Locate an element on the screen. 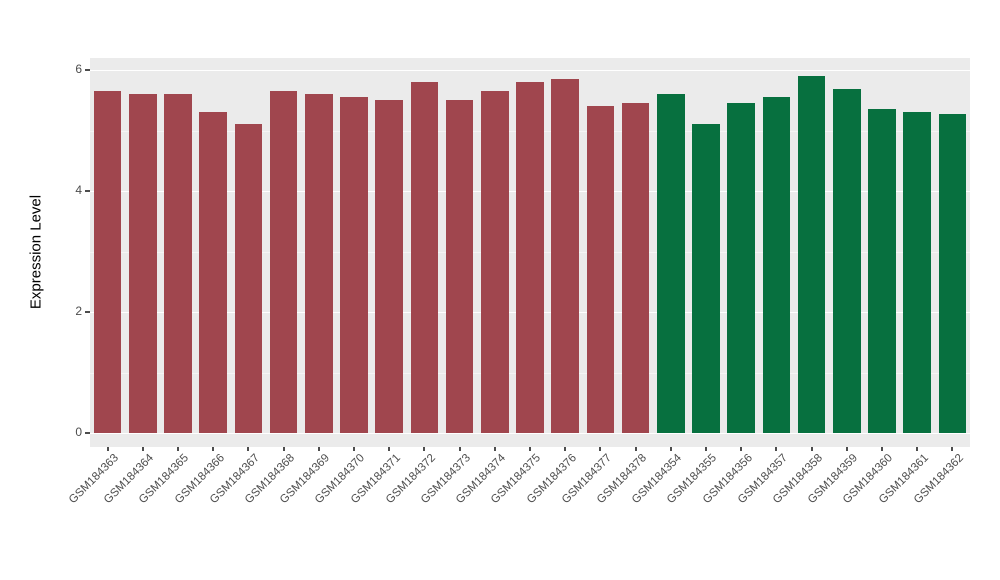  x-tick-label: GSM184362 is located at coordinates (938, 479).